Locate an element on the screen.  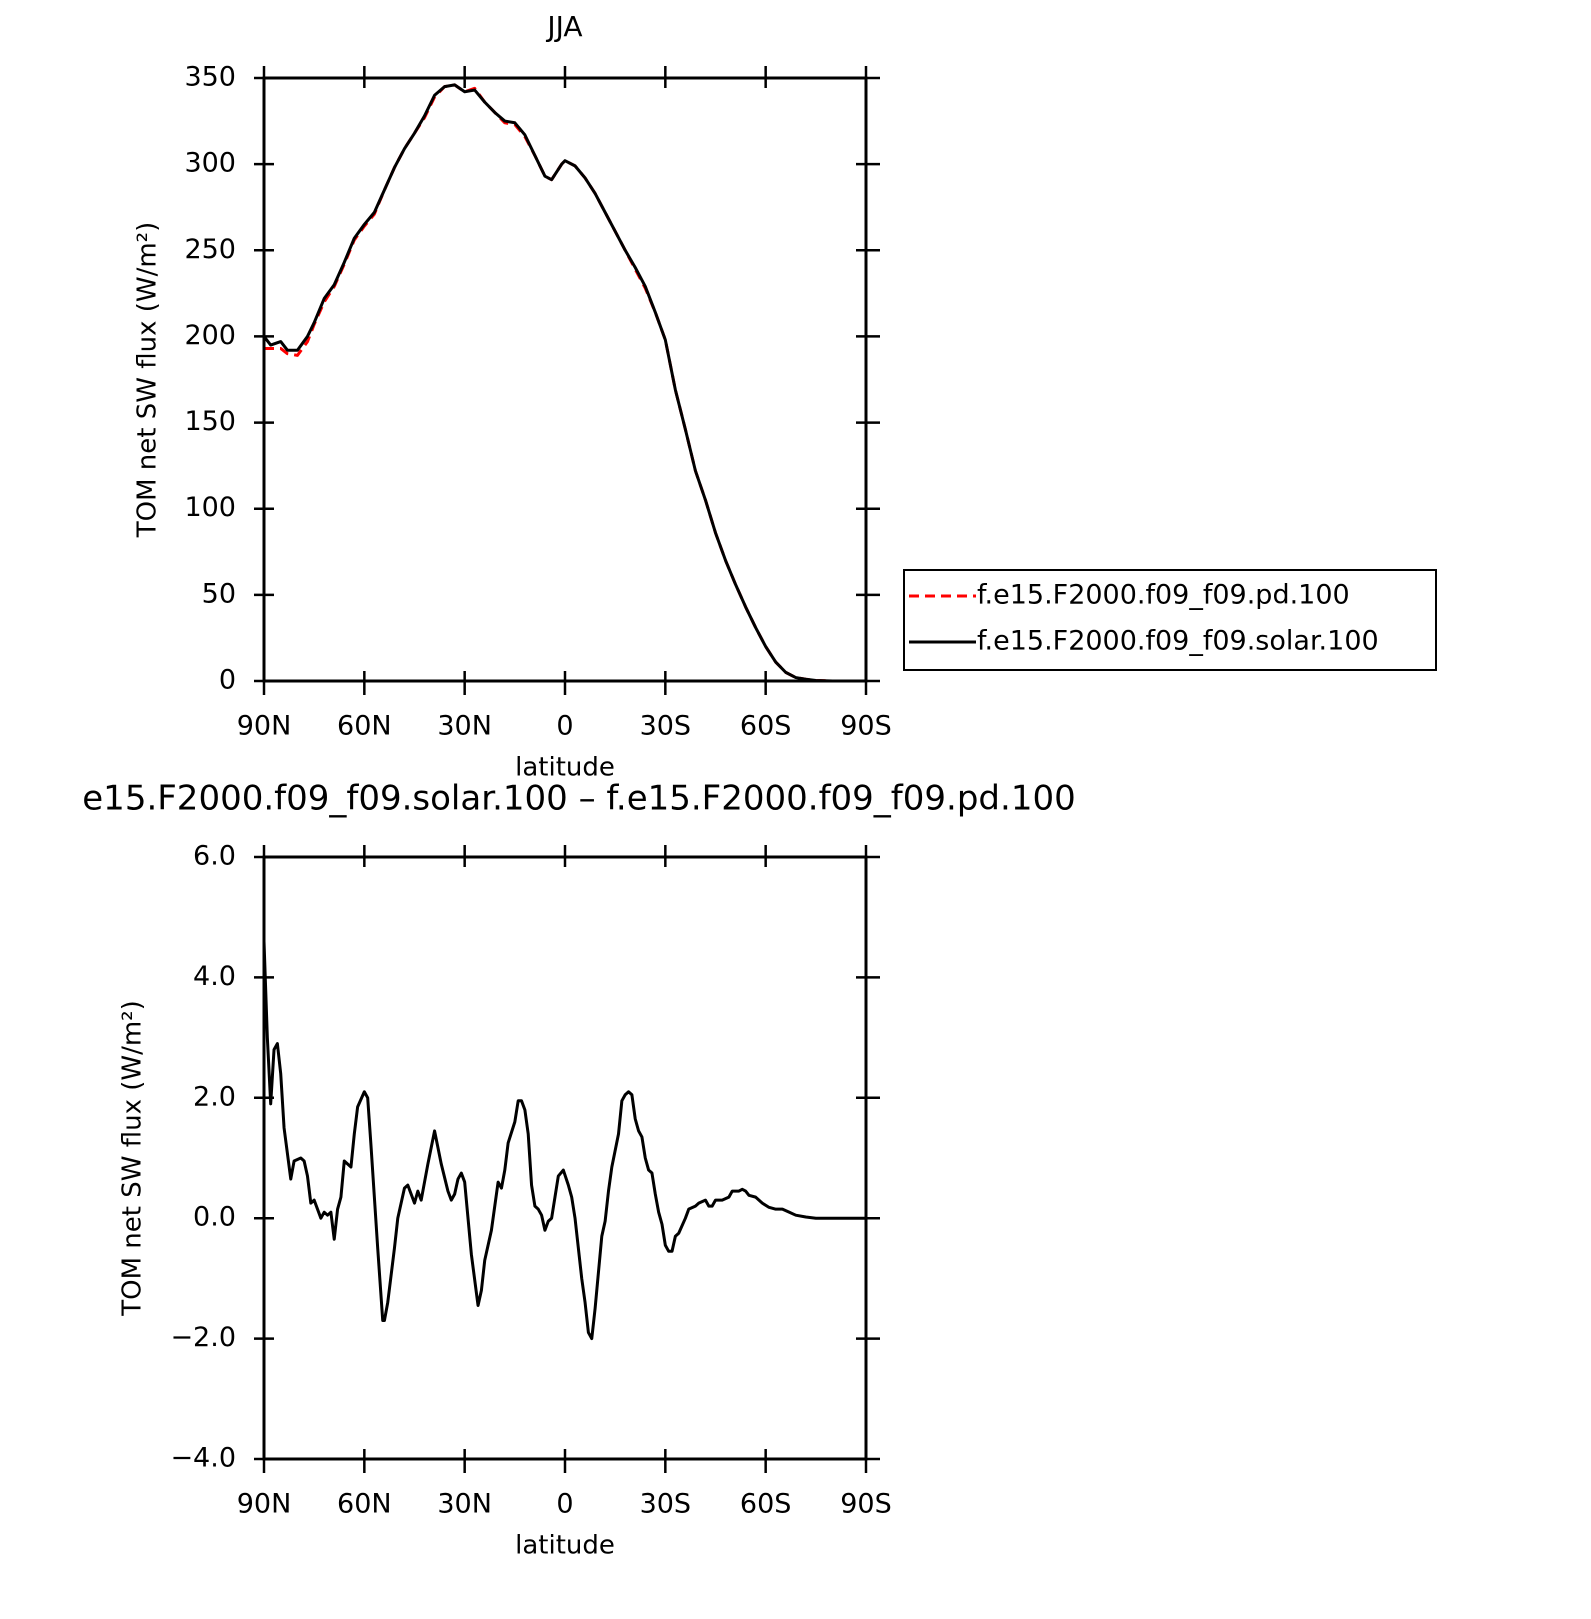
y-tick-label: 250 is located at coordinates (210, 249).